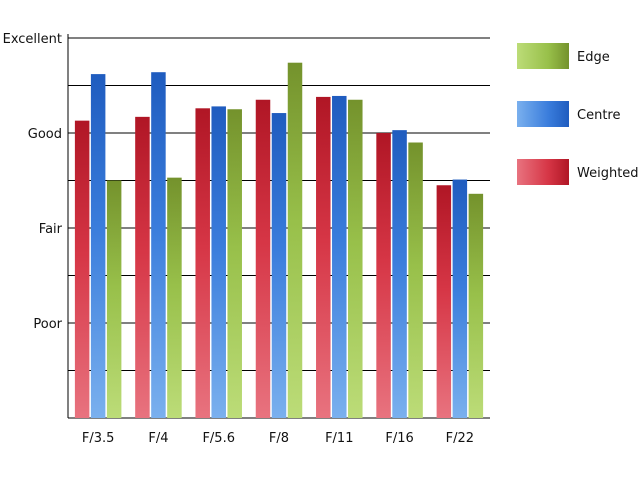 This screenshot has height=480, width=640. I want to click on x-tick-label: F/11, so click(339, 438).